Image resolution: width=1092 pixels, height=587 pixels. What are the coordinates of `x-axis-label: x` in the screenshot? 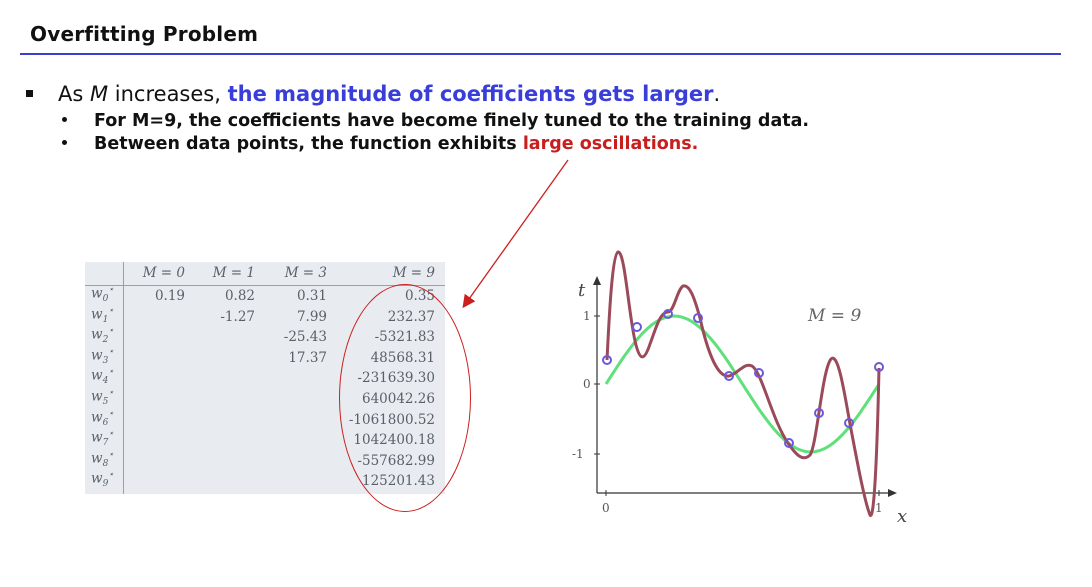 It's located at (902, 516).